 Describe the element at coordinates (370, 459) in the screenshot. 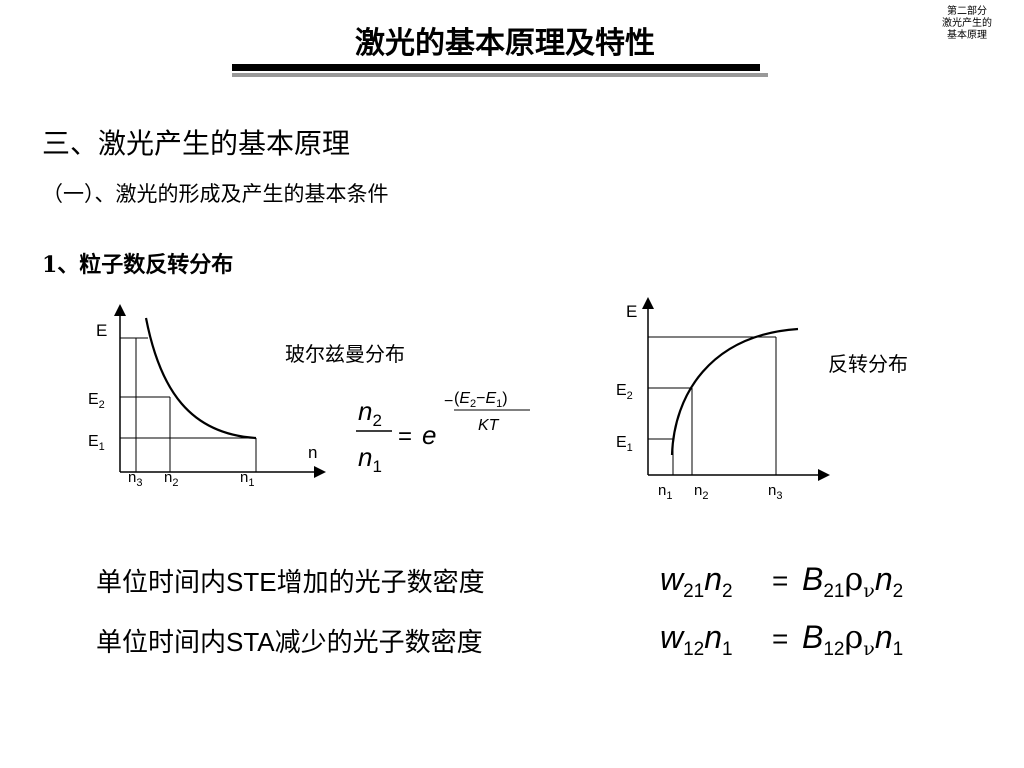

I see `formula-denominator: n1` at that location.